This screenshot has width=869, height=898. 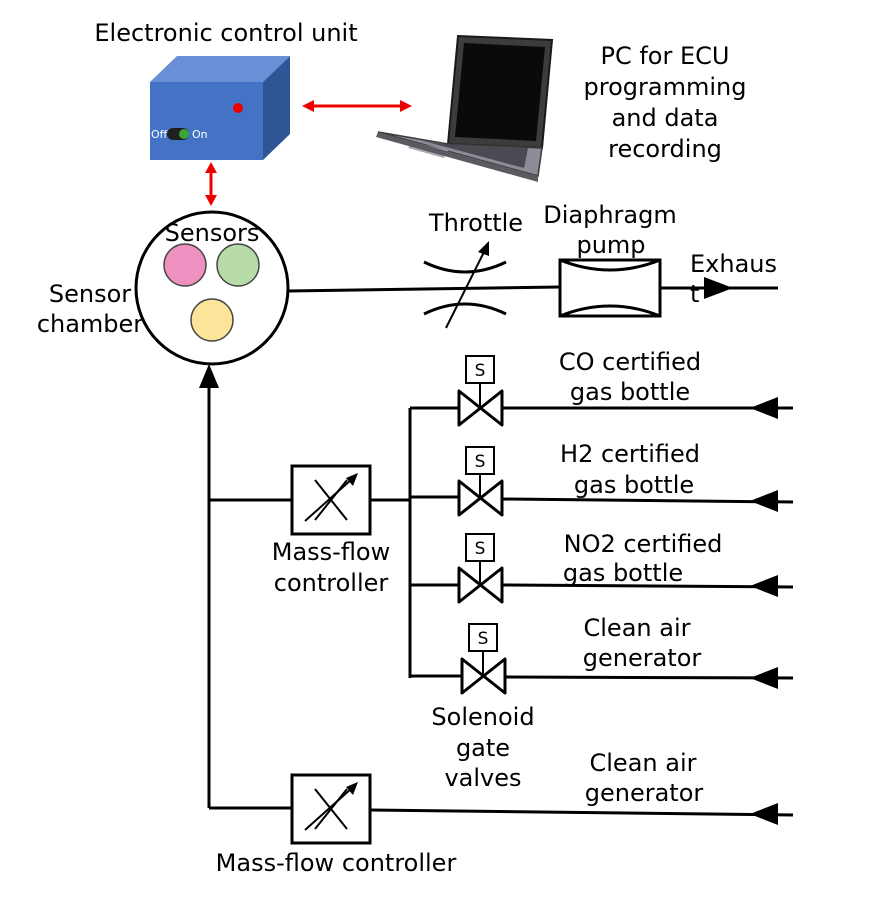 What do you see at coordinates (331, 583) in the screenshot?
I see `mfc-1-label-line-2: controller` at bounding box center [331, 583].